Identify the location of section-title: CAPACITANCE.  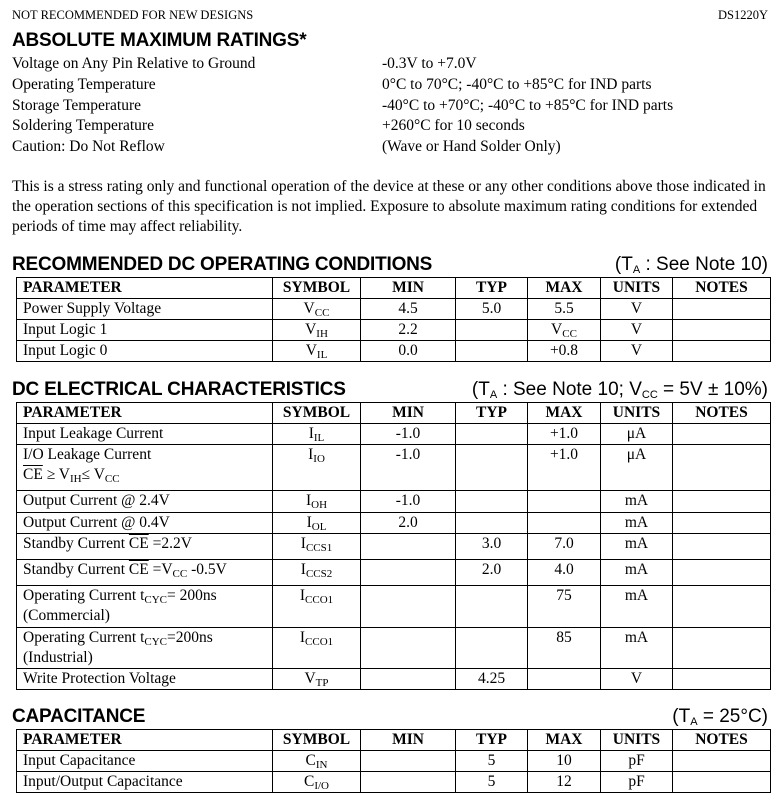
(79, 716).